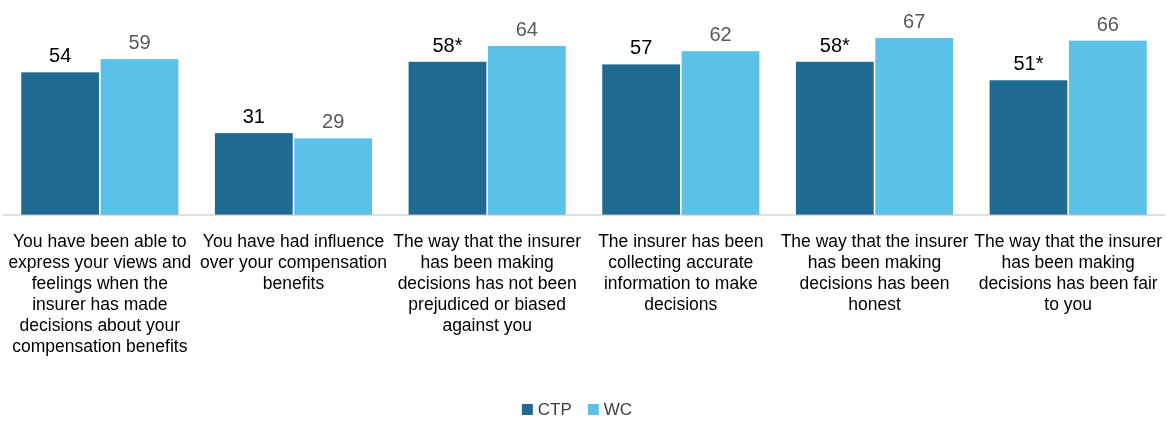 The height and width of the screenshot is (423, 1167). I want to click on data-label: 29, so click(333, 121).